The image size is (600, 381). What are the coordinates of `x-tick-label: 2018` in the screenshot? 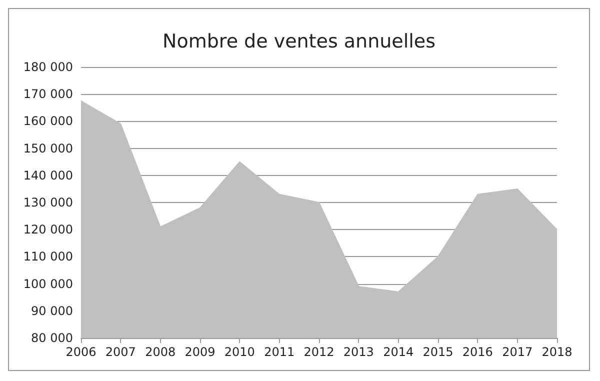 It's located at (557, 352).